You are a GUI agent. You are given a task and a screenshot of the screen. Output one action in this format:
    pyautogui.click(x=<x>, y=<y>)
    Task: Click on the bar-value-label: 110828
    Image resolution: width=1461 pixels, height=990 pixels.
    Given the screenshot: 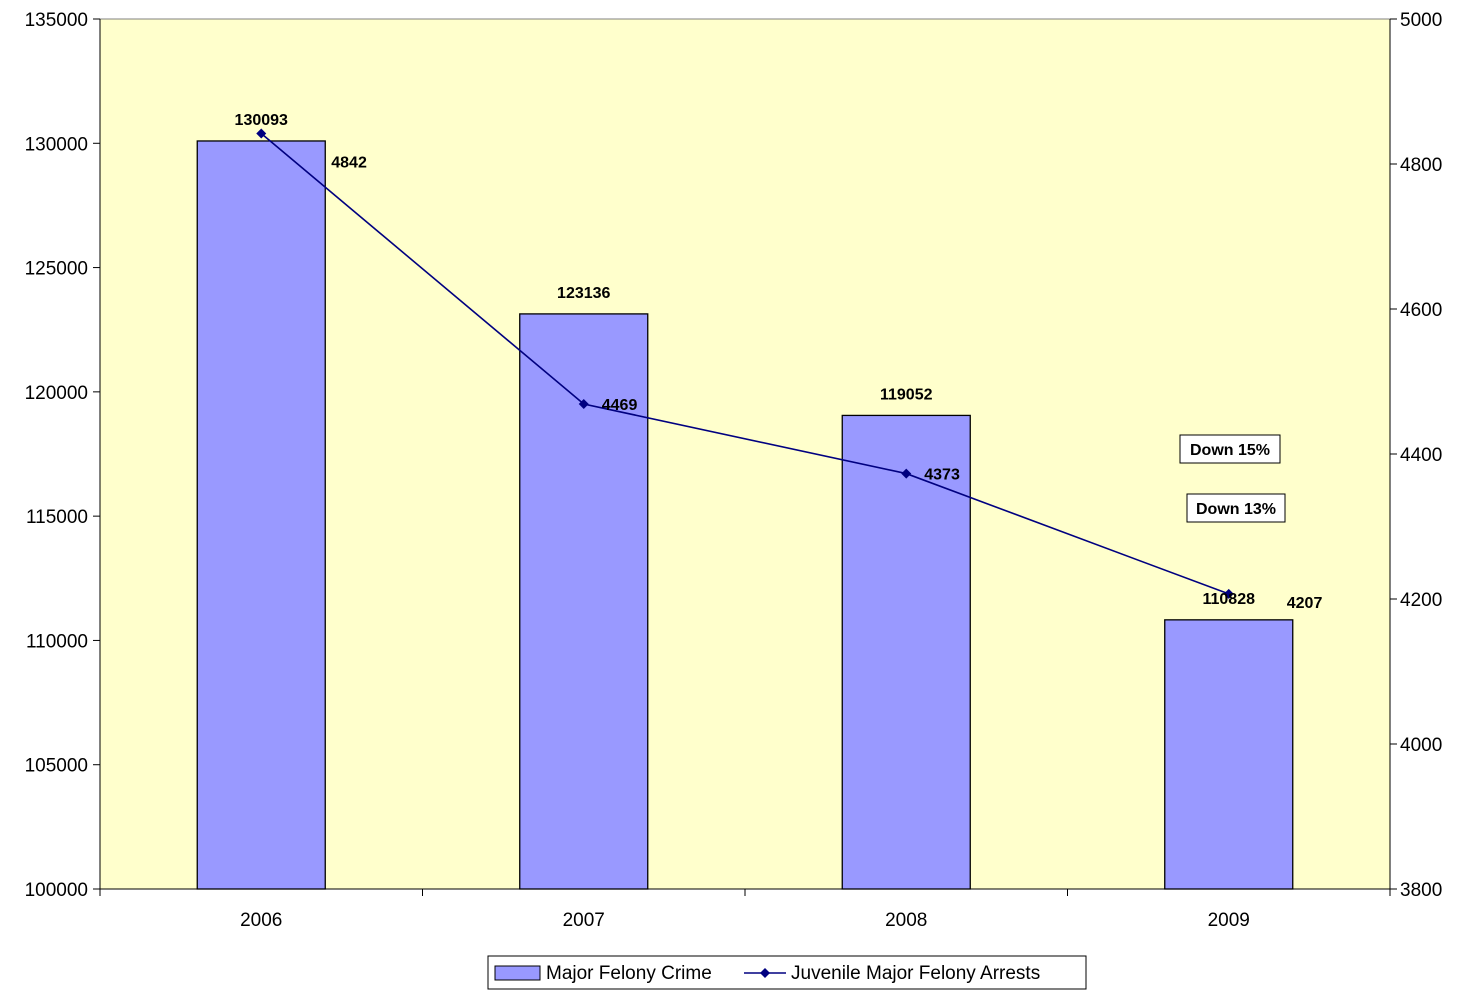 What is the action you would take?
    pyautogui.click(x=1228, y=599)
    